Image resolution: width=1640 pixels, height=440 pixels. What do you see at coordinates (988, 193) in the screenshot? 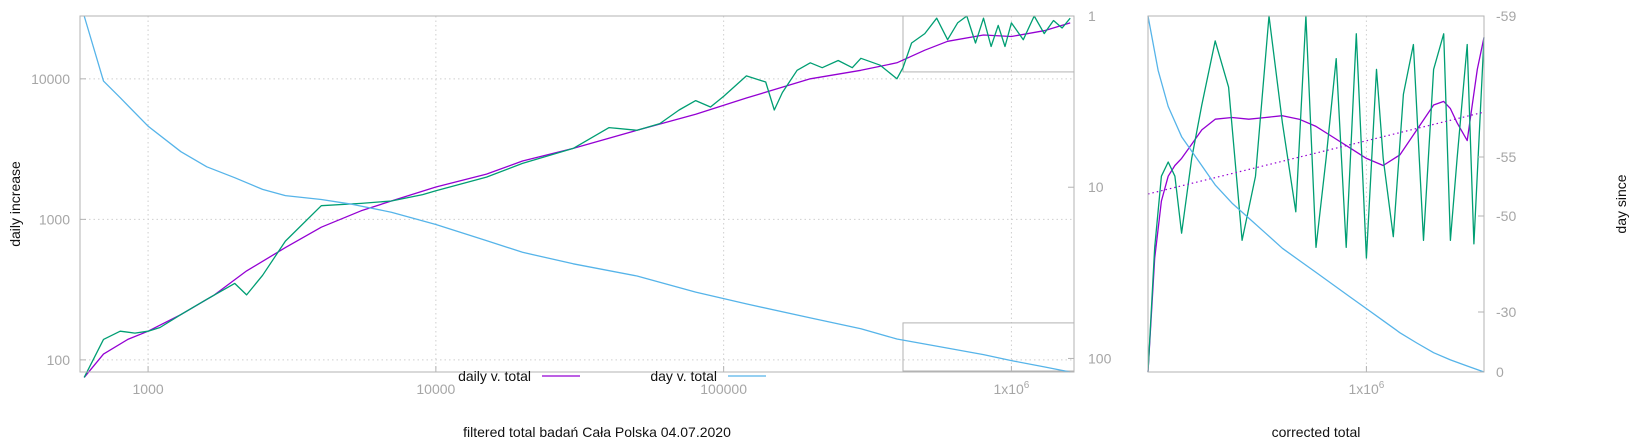
I see `left-plot-zoom-indicators` at bounding box center [988, 193].